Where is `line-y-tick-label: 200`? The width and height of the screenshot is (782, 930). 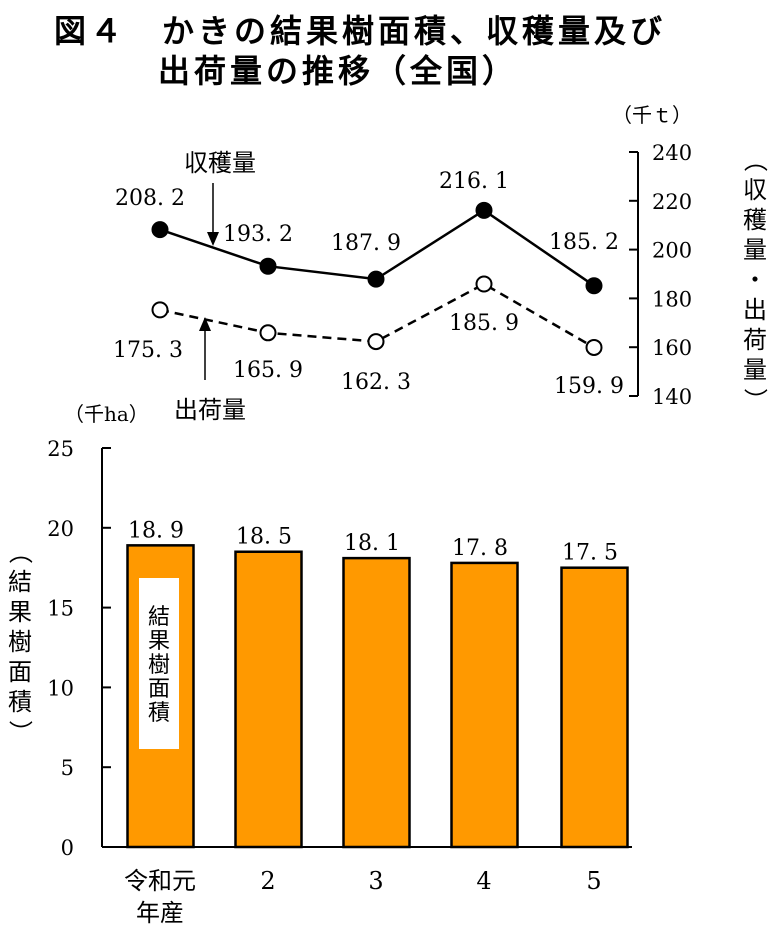 line-y-tick-label: 200 is located at coordinates (672, 251).